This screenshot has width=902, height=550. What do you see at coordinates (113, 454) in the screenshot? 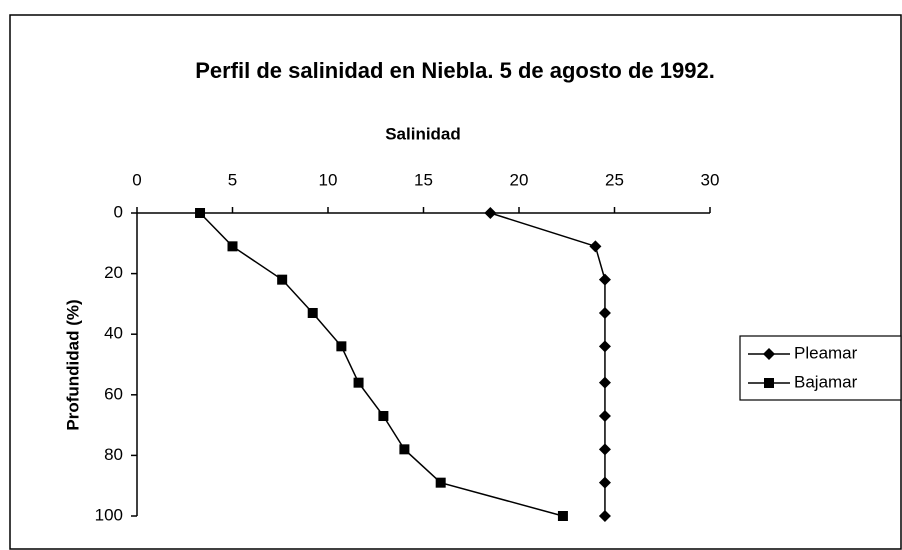
I see `y-tick-label: 80` at bounding box center [113, 454].